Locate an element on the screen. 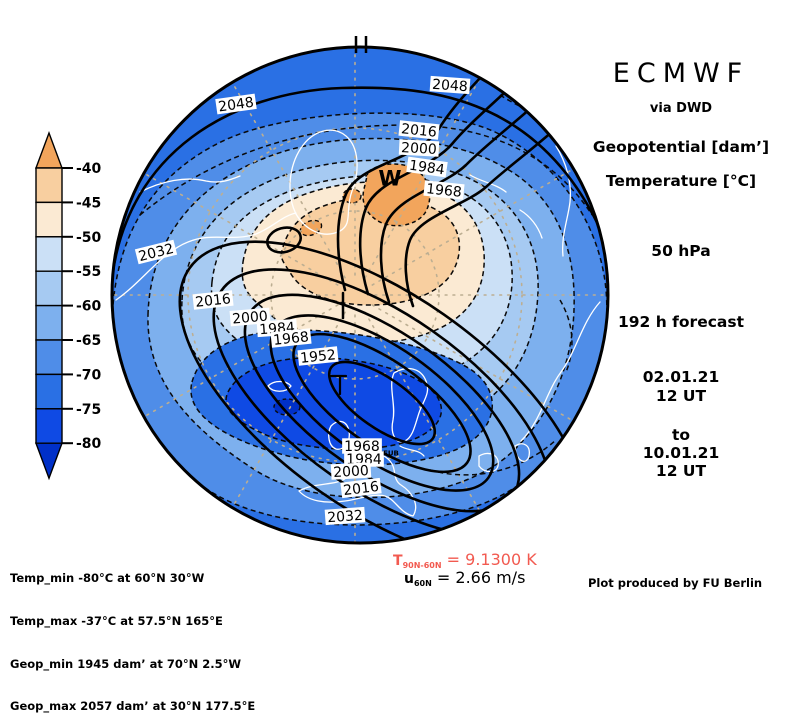  colorbar-arrow-bottom is located at coordinates (49, 461).